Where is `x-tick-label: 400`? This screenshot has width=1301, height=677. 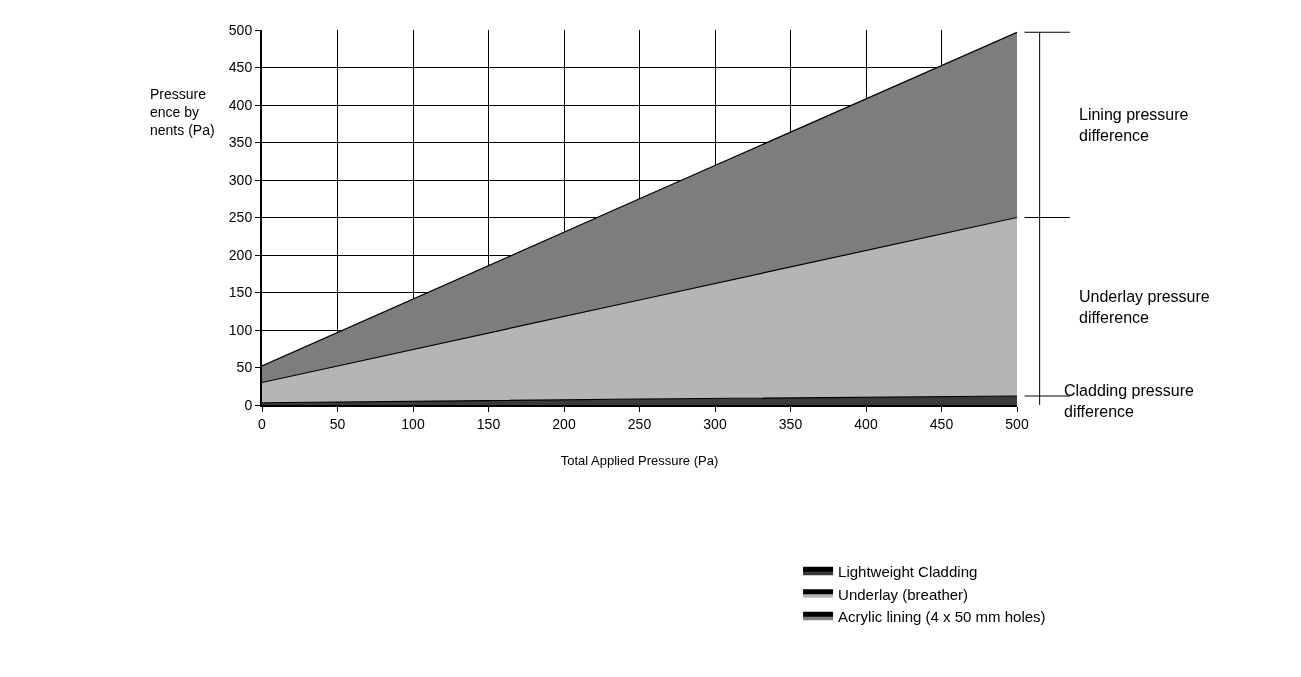 x-tick-label: 400 is located at coordinates (866, 423).